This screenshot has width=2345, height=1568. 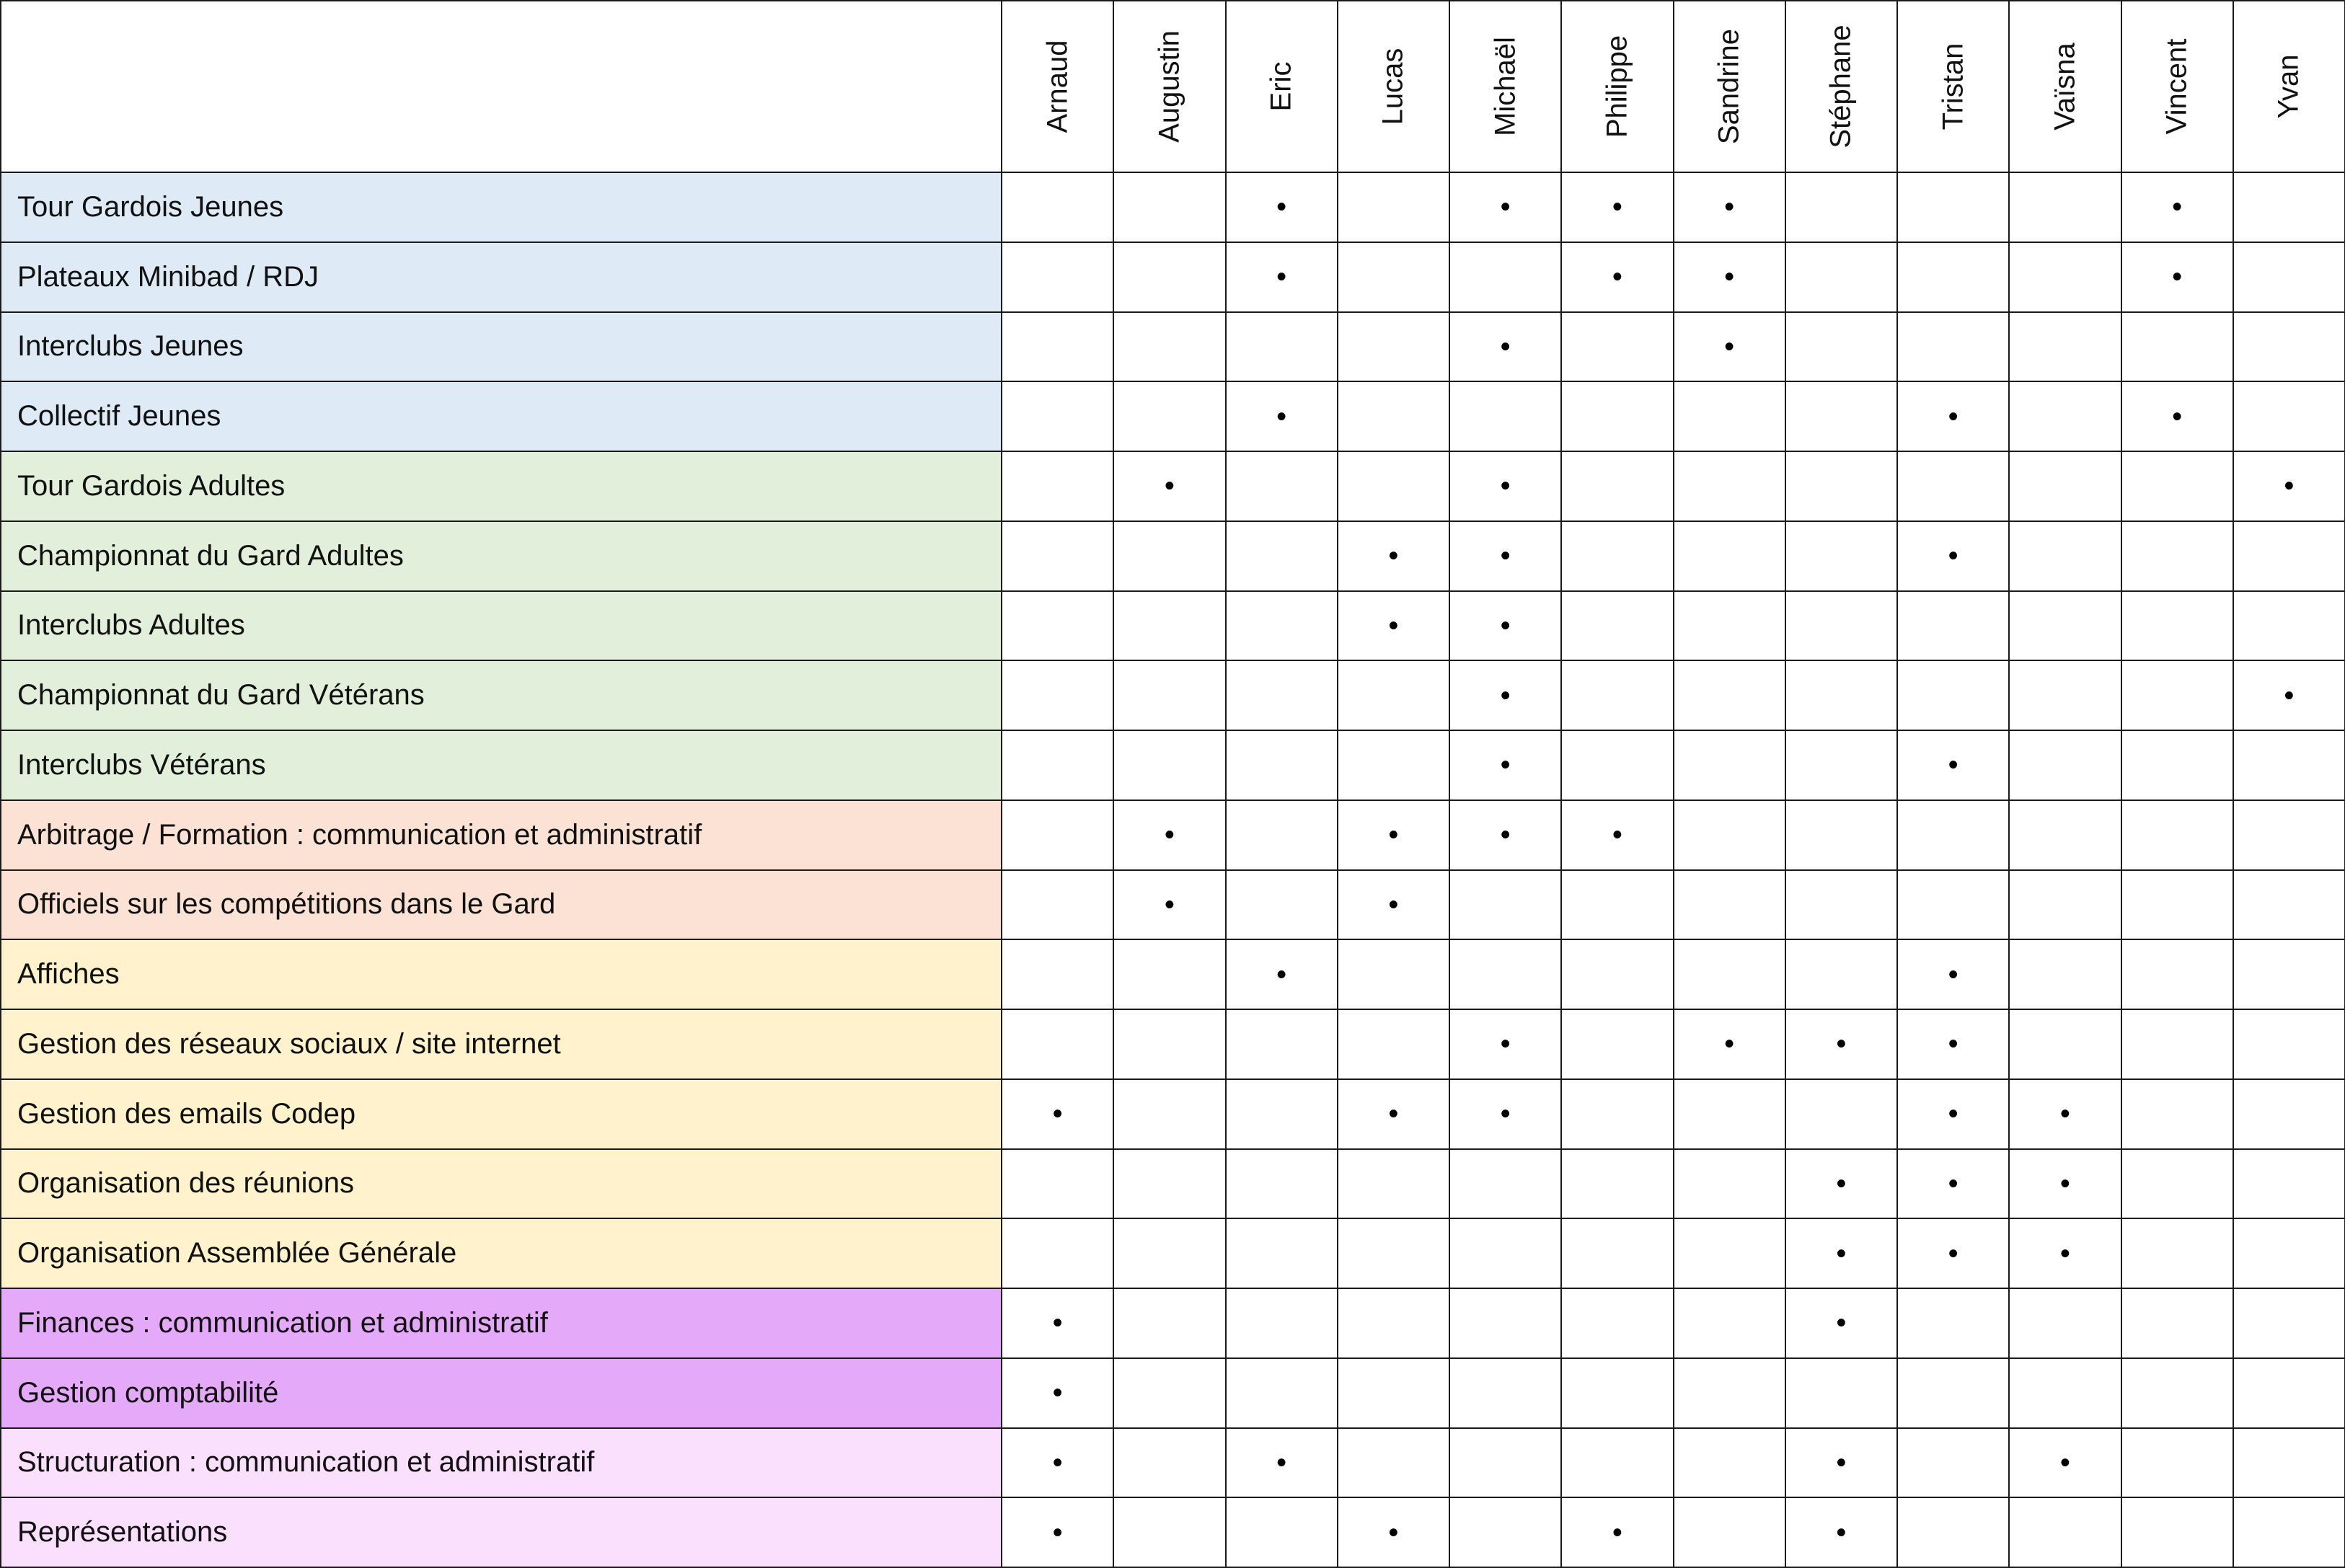 I want to click on table-row: Interclubs Vétérans • •, so click(x=1172, y=765).